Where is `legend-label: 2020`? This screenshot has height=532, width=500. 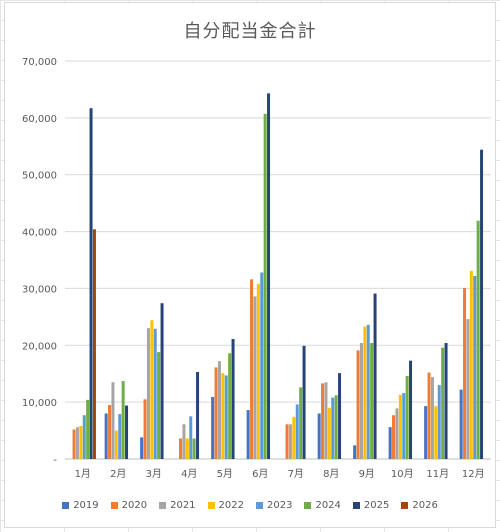 legend-label: 2020 is located at coordinates (134, 505).